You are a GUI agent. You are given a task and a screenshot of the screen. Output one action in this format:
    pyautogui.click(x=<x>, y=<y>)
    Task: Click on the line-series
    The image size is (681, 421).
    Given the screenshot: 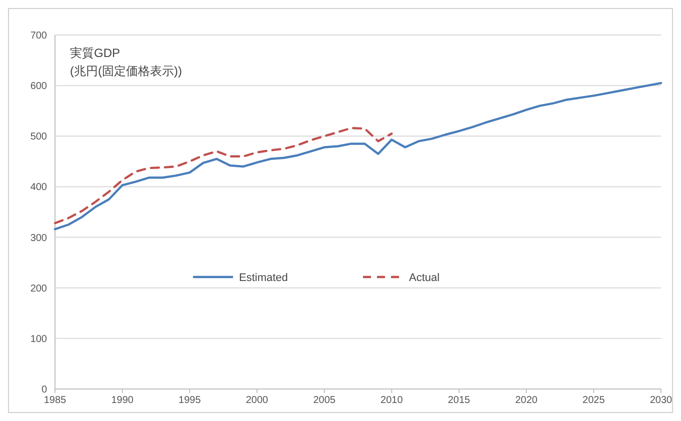 What is the action you would take?
    pyautogui.click(x=223, y=175)
    